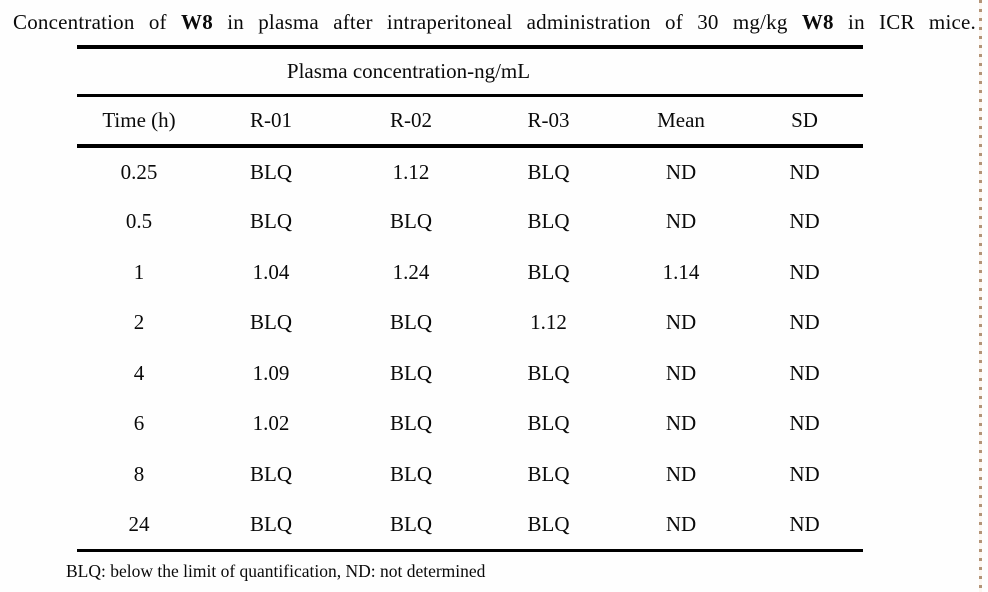  I want to click on group-header-row: Plasma concentration-ng/mL, so click(470, 72).